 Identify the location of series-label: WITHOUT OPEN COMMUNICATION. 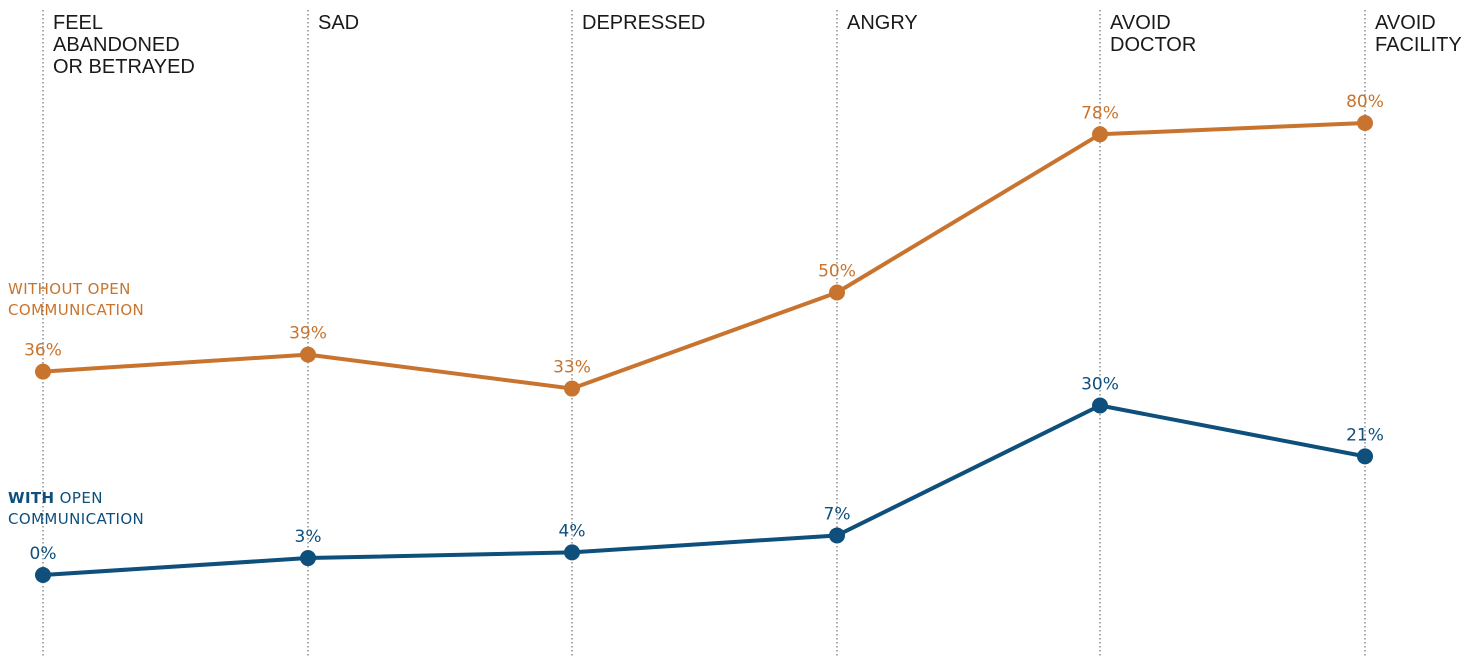
(76, 299).